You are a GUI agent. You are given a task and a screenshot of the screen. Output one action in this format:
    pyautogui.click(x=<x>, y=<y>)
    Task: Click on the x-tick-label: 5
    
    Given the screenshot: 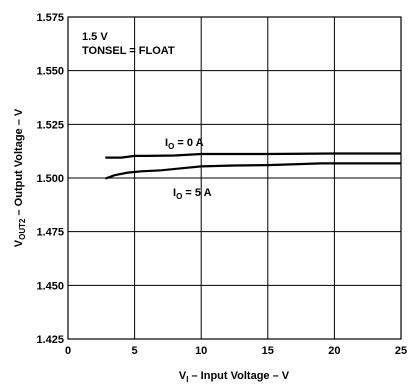 What is the action you would take?
    pyautogui.click(x=135, y=351)
    